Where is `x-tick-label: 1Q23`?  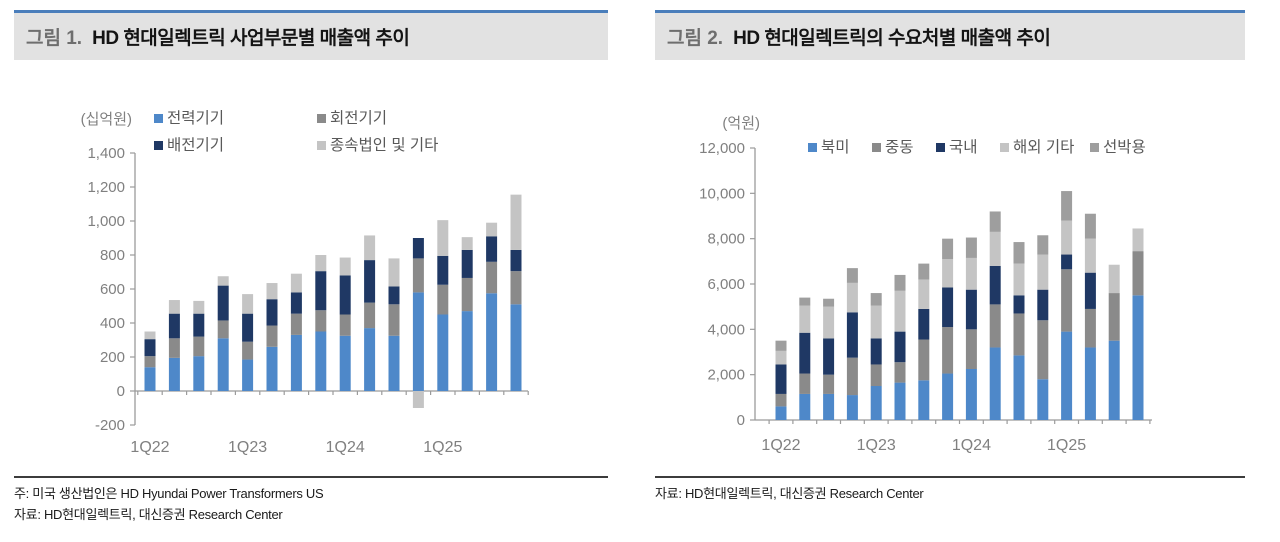
x-tick-label: 1Q23 is located at coordinates (876, 445).